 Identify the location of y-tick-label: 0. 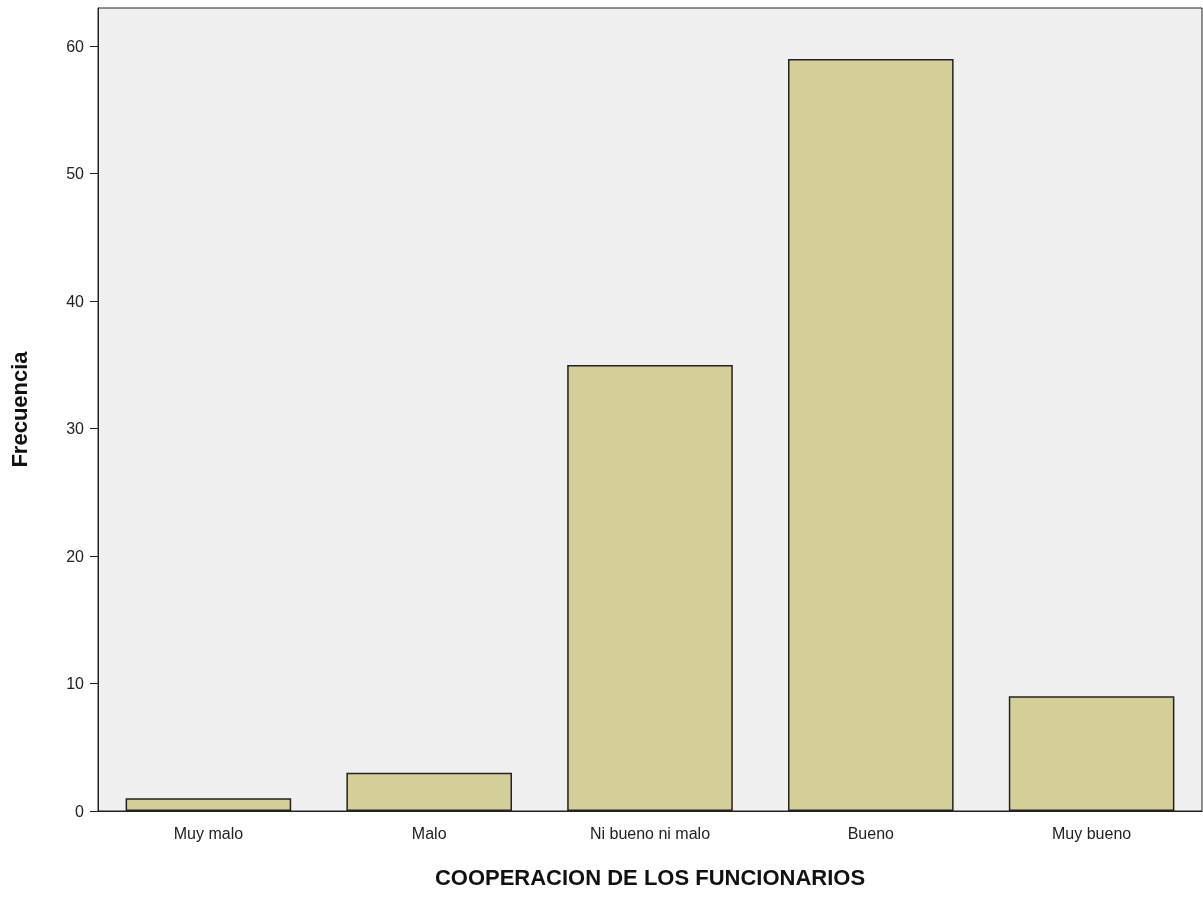
(80, 811).